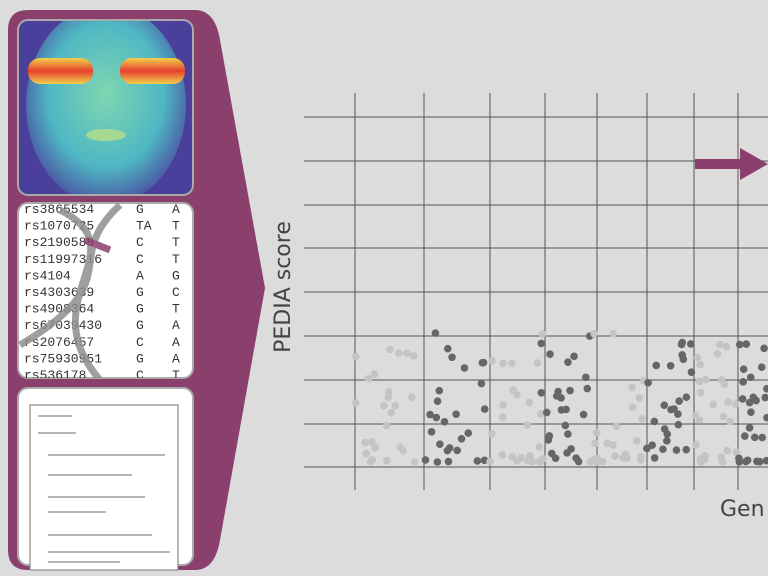 The image size is (768, 576). I want to click on variant-cell: rs4104, so click(47, 275).